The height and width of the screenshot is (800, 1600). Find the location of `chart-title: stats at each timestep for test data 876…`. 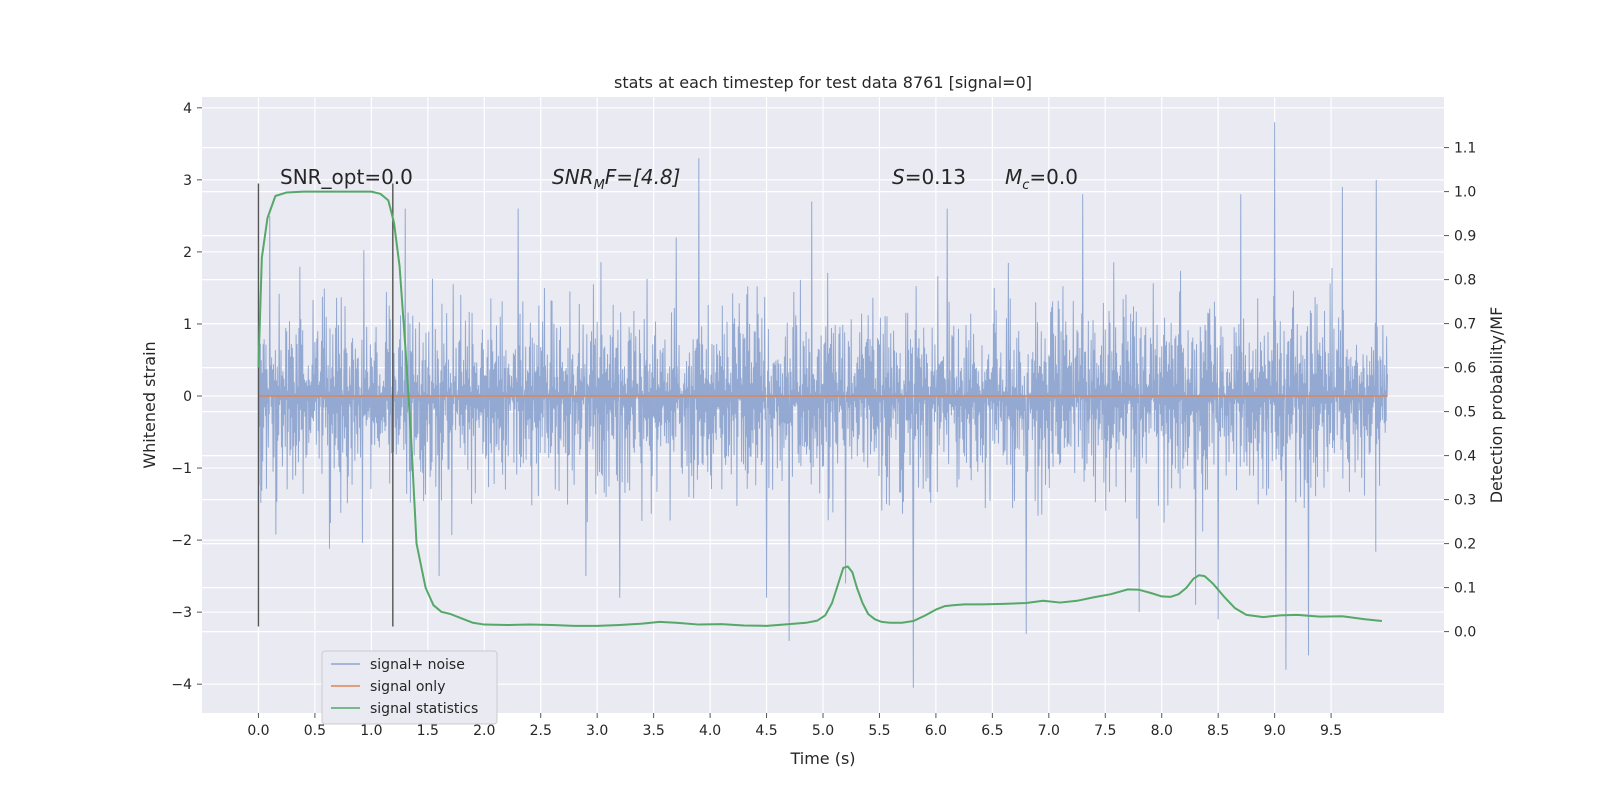

chart-title: stats at each timestep for test data 876… is located at coordinates (823, 82).